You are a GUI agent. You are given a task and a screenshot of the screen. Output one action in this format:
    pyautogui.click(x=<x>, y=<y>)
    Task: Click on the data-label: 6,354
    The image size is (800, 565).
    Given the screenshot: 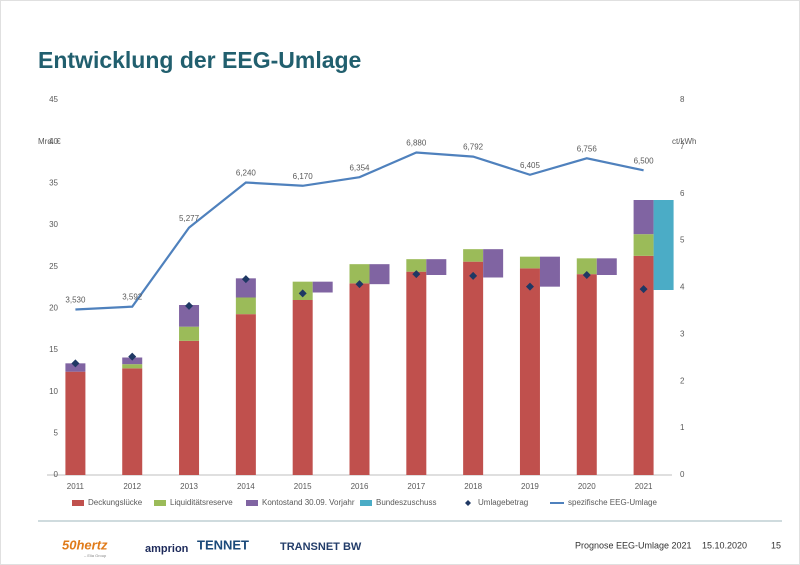 What is the action you would take?
    pyautogui.click(x=359, y=167)
    